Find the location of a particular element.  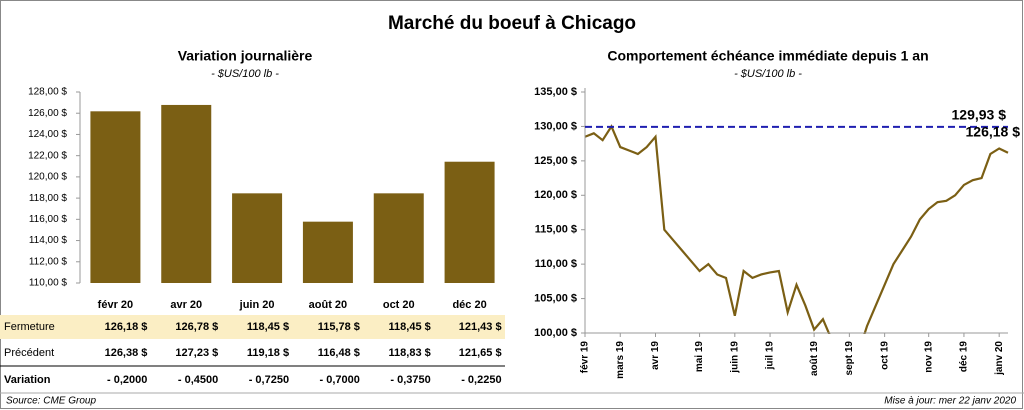

y-tick-label: 130,00 $ is located at coordinates (555, 126).